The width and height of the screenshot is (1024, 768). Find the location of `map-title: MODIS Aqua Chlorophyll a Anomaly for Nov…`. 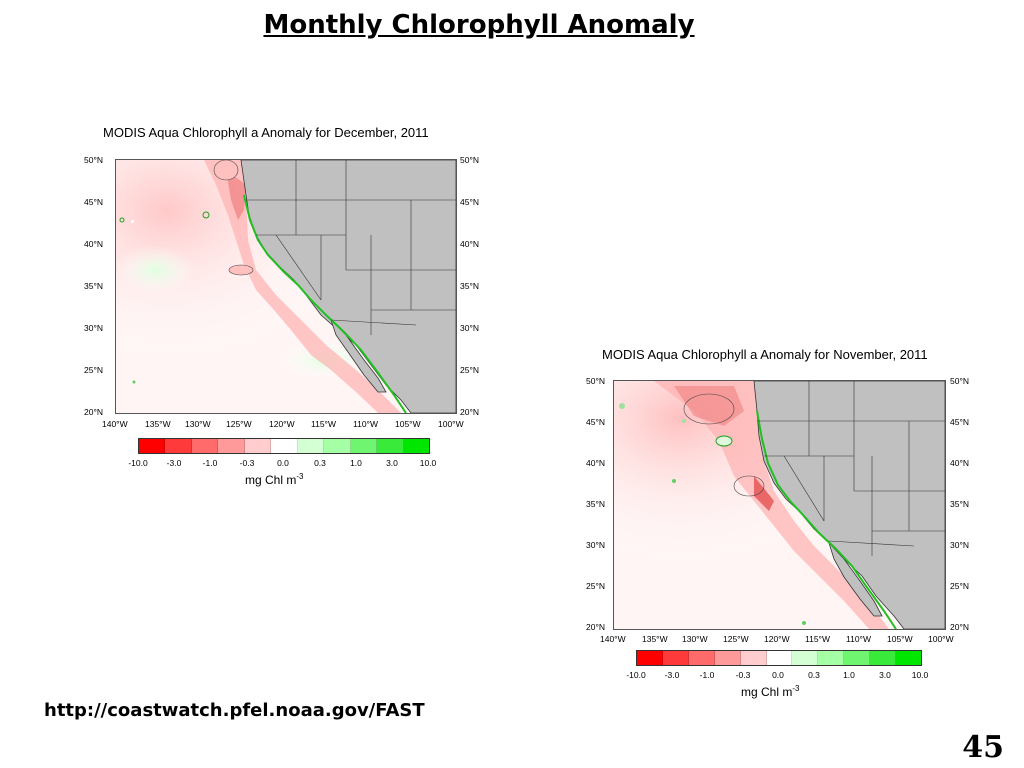

map-title: MODIS Aqua Chlorophyll a Anomaly for Nov… is located at coordinates (765, 354).